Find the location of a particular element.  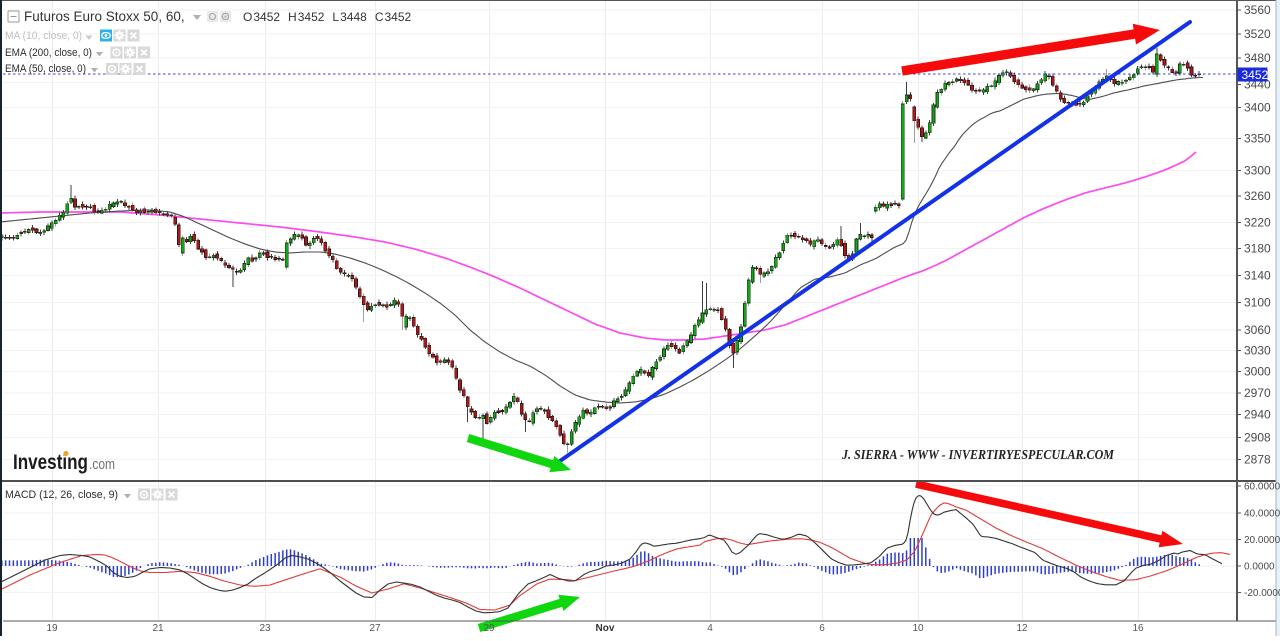

svg-text: 3452 is located at coordinates (1255, 75).